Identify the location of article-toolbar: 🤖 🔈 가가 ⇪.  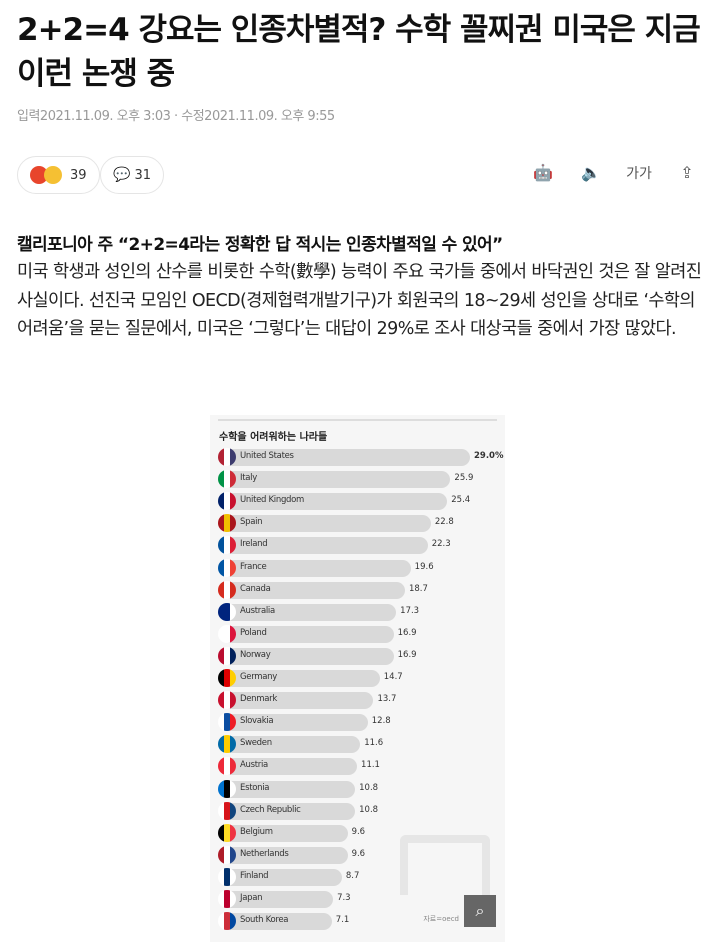
(615, 173).